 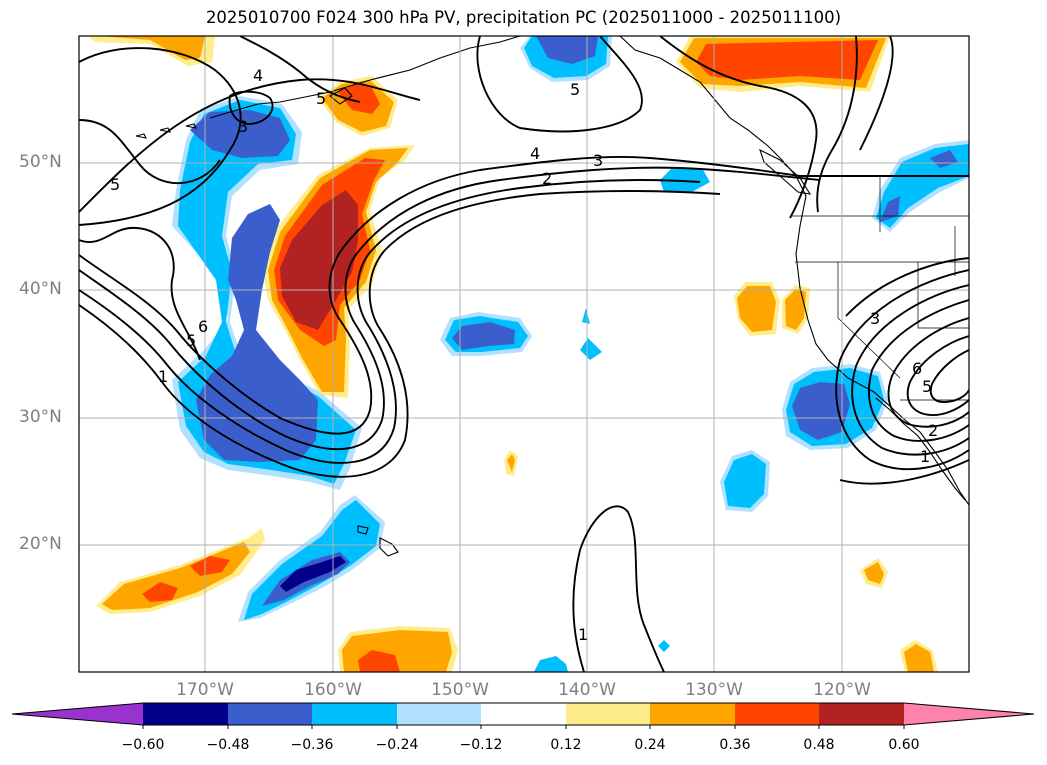 What do you see at coordinates (650, 745) in the screenshot?
I see `colorbar-tick-label: 0.24` at bounding box center [650, 745].